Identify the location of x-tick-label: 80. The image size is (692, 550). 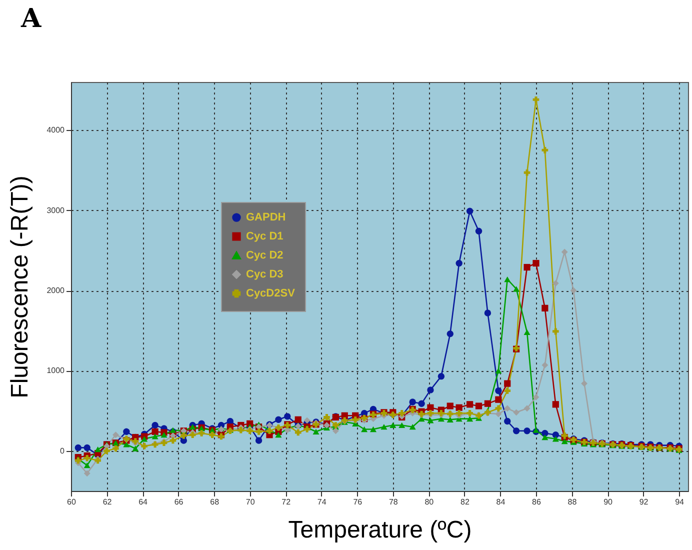
(429, 502).